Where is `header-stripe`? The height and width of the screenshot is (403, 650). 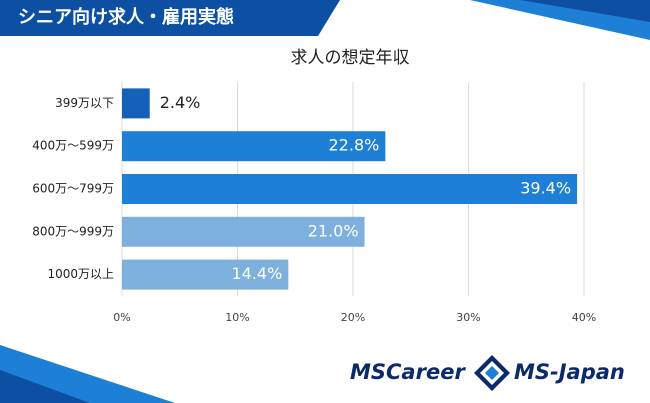
header-stripe is located at coordinates (585, 11).